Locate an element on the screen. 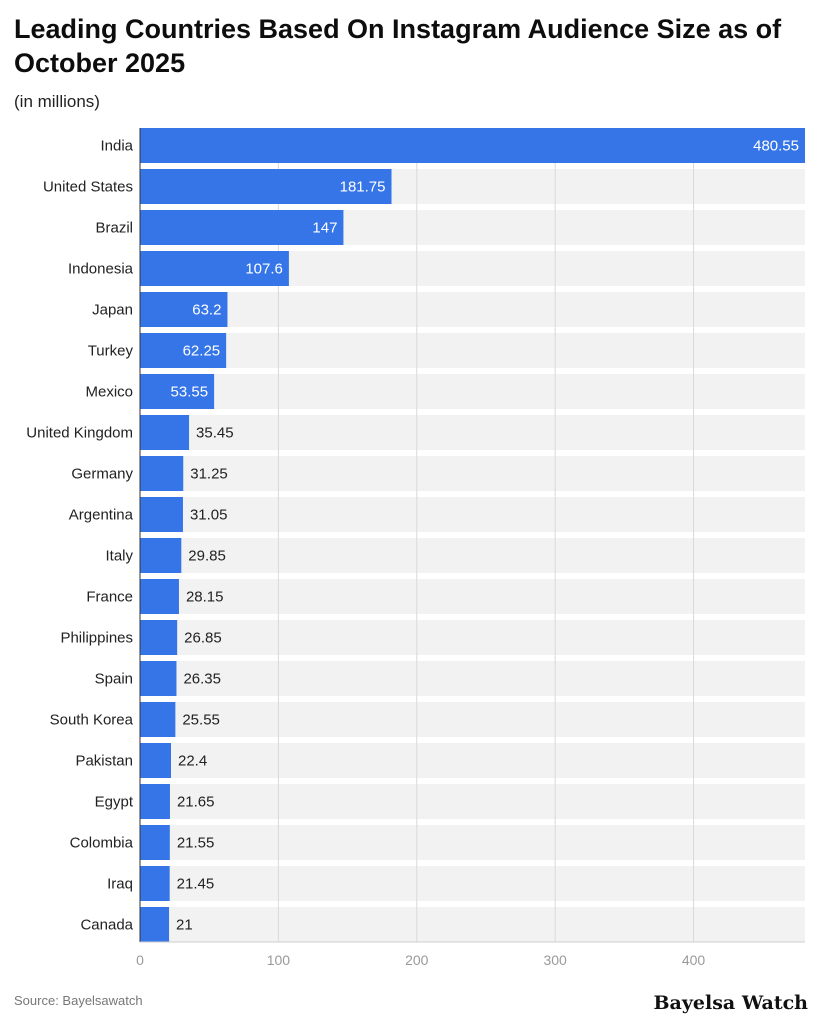 The image size is (820, 1024). category-label: Iraq is located at coordinates (120, 884).